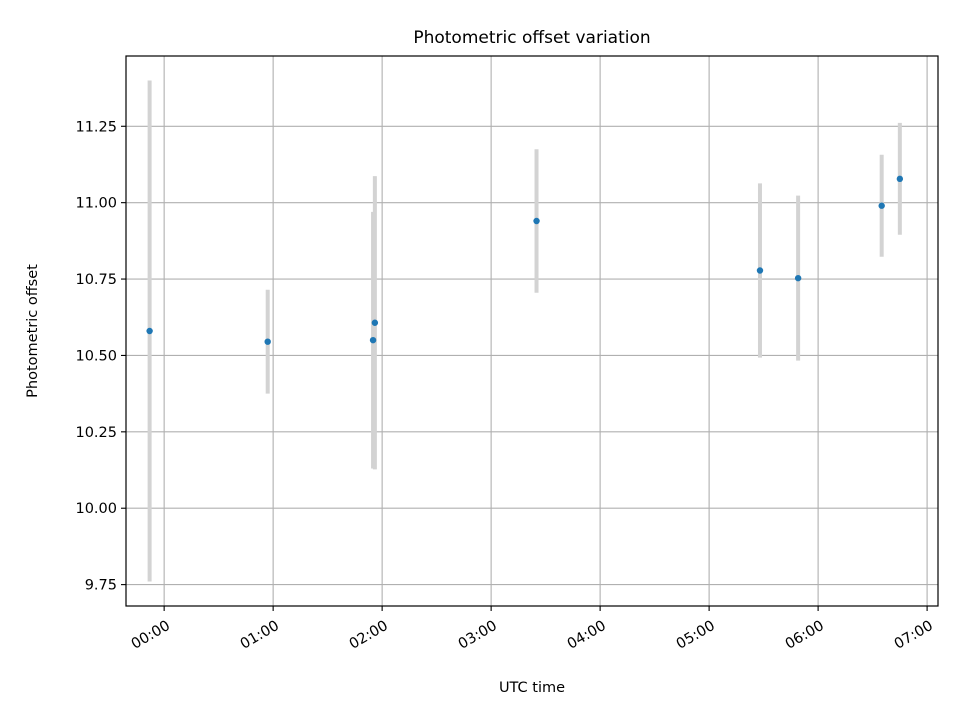 Image resolution: width=960 pixels, height=720 pixels. I want to click on y-tick-label: 10.50, so click(96, 356).